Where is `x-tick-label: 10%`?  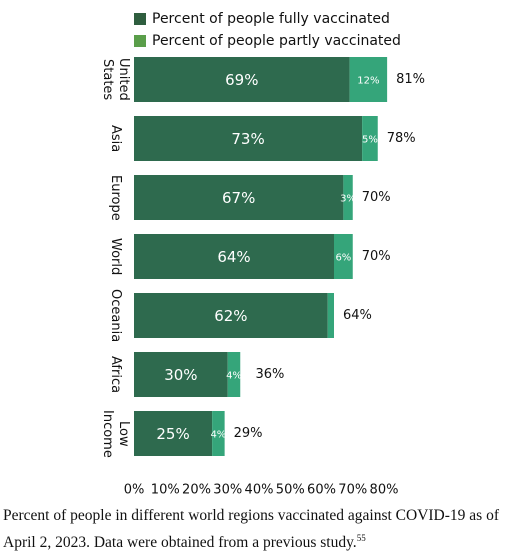
x-tick-label: 10% is located at coordinates (165, 490).